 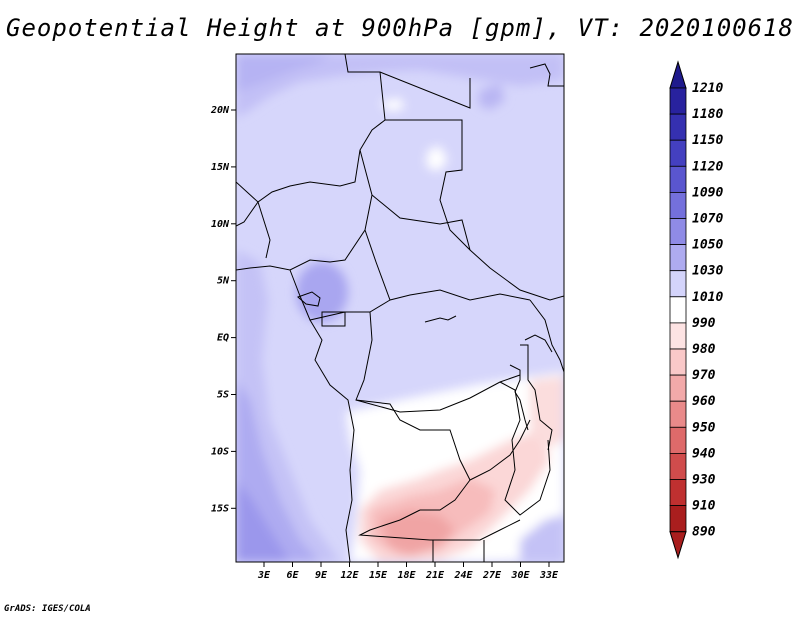 I want to click on colorbar-label: 1090, so click(x=707, y=192).